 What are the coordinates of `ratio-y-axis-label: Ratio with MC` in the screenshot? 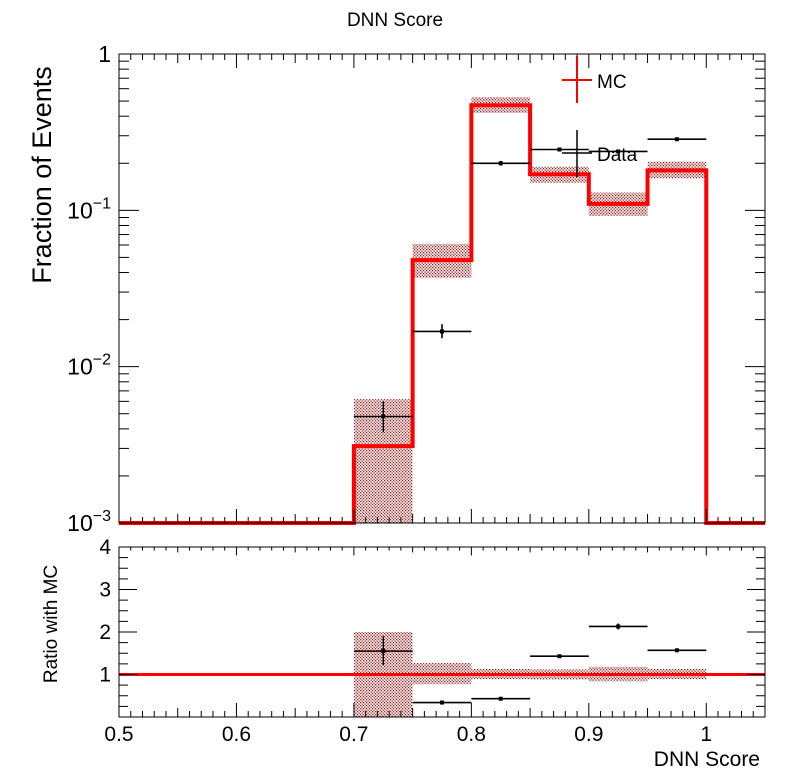 It's located at (51, 624).